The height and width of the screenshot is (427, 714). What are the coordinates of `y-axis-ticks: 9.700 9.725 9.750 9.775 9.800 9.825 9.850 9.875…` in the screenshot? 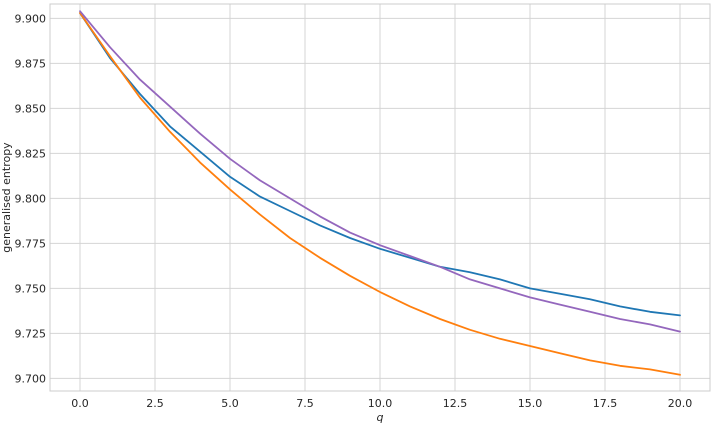 It's located at (31, 198).